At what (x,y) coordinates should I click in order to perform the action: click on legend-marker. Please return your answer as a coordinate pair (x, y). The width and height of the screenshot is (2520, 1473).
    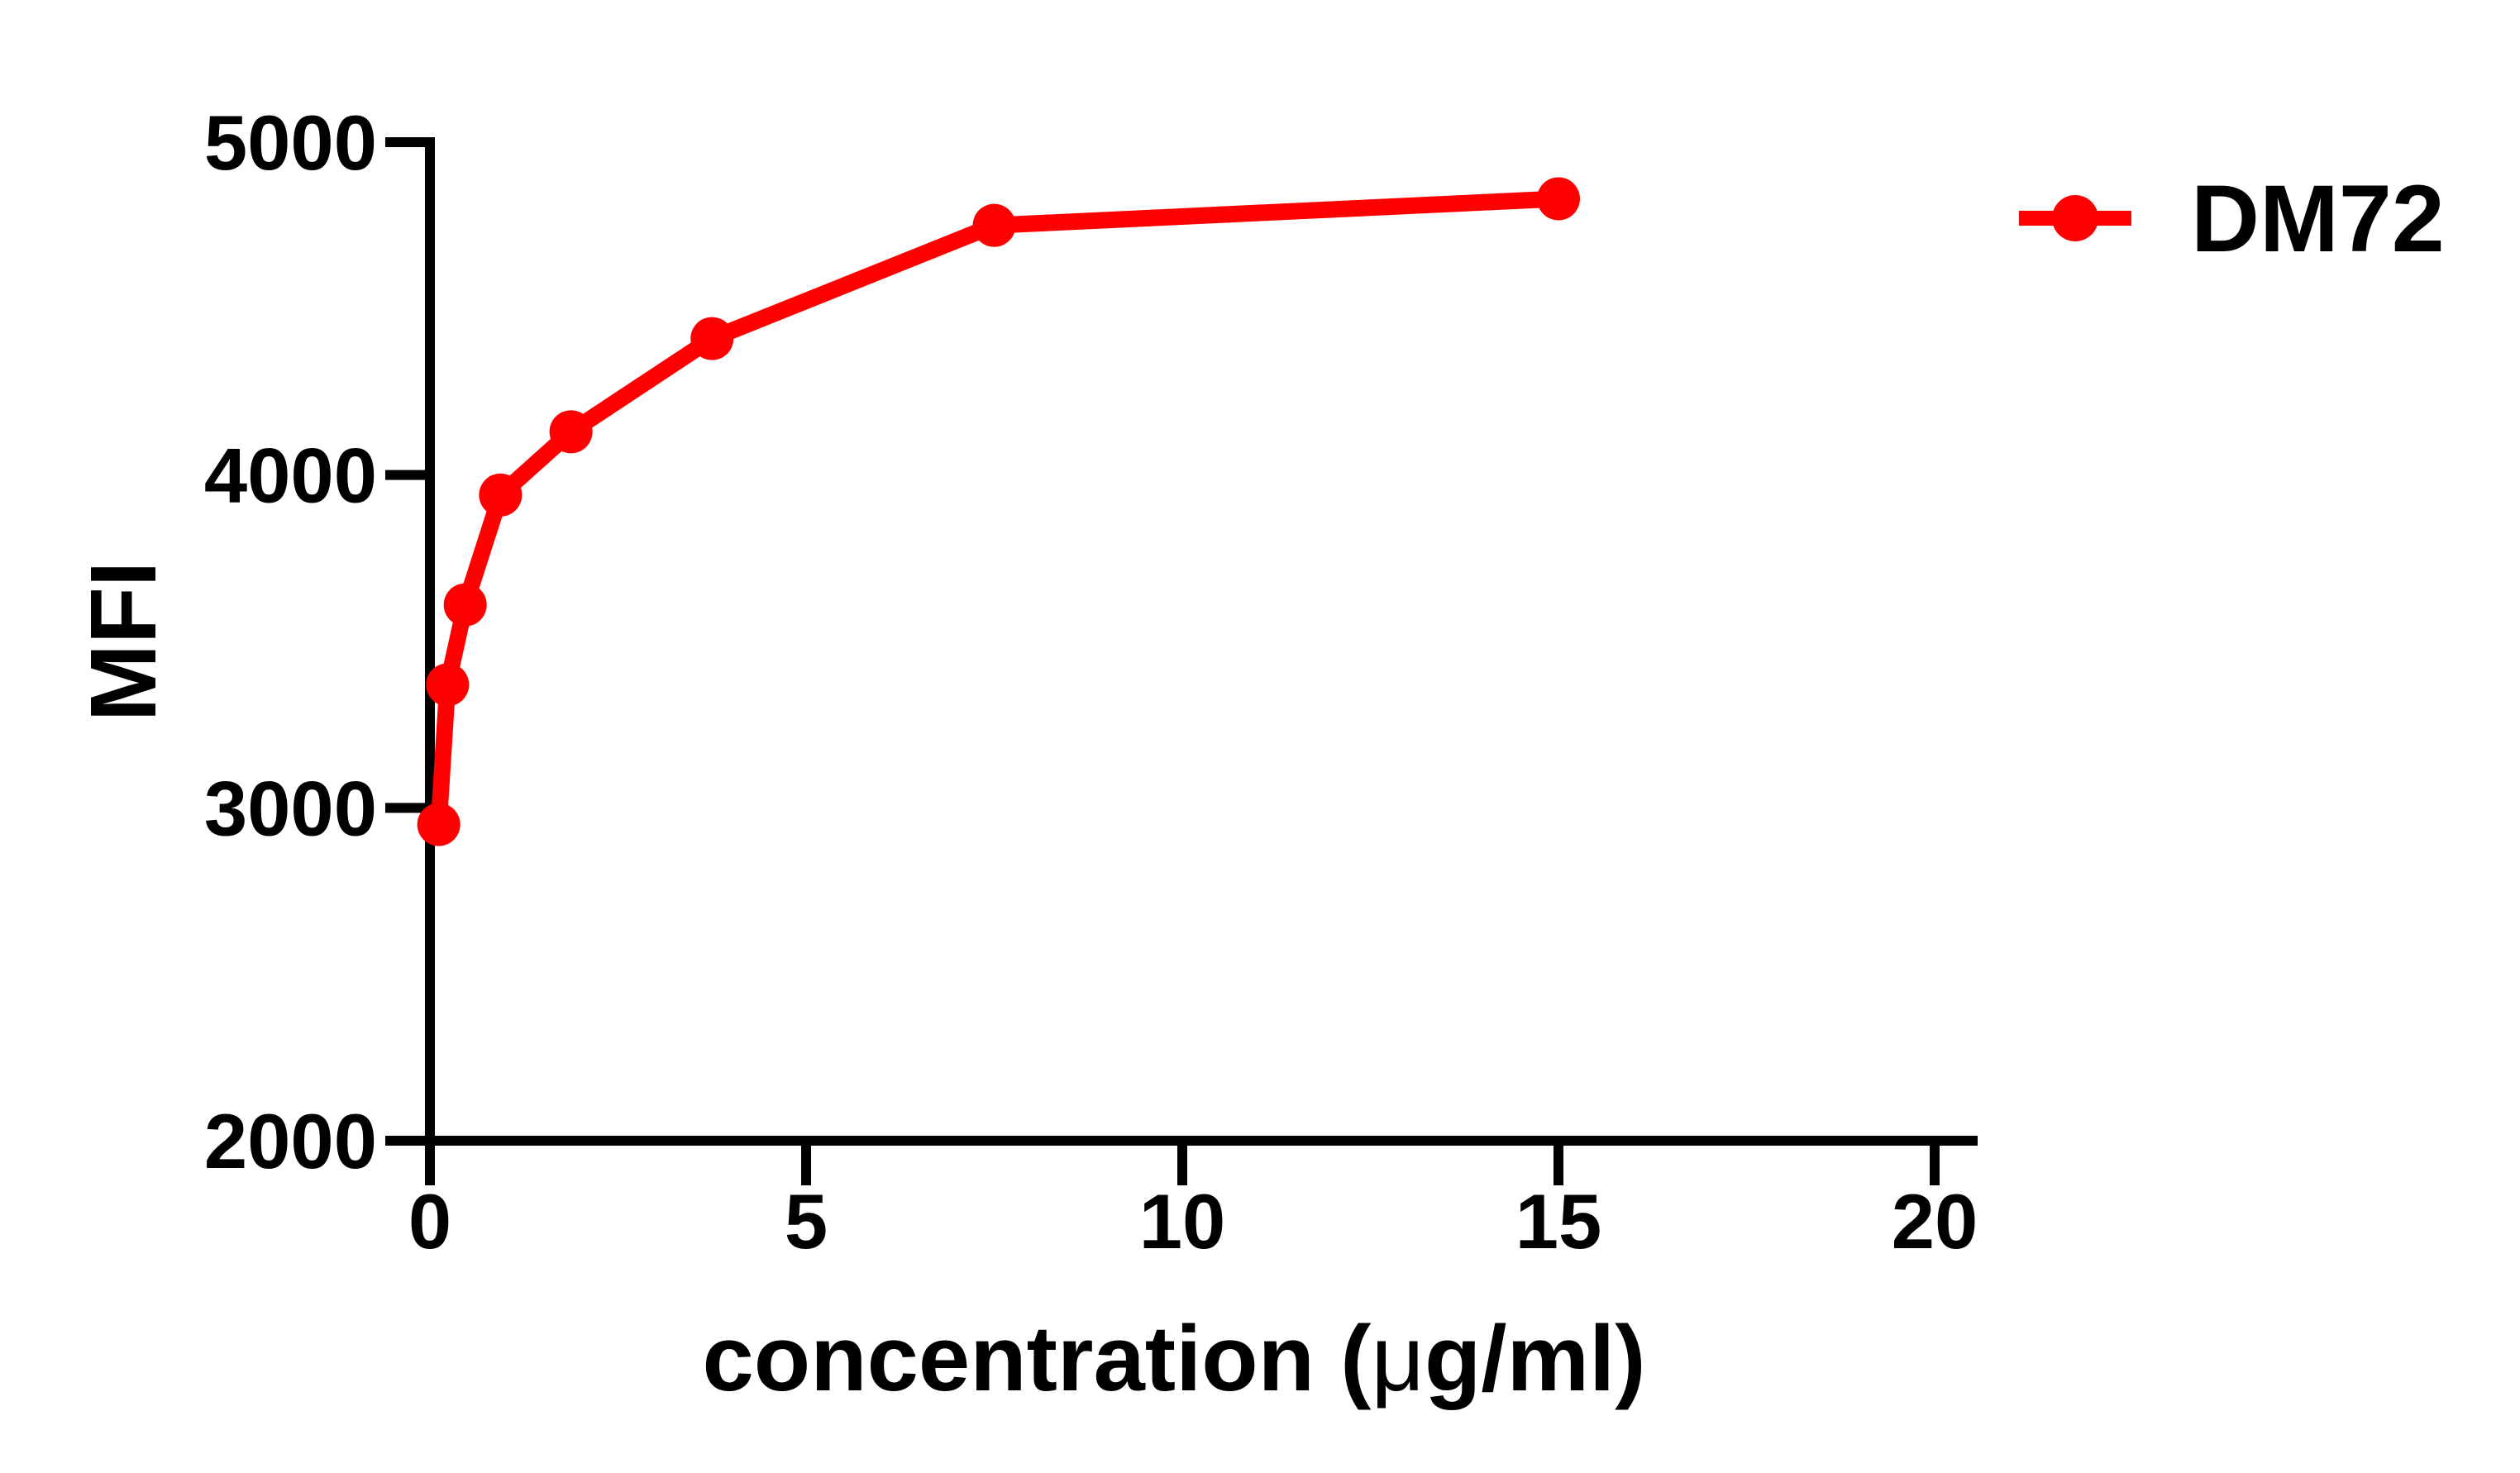
    Looking at the image, I should click on (2075, 218).